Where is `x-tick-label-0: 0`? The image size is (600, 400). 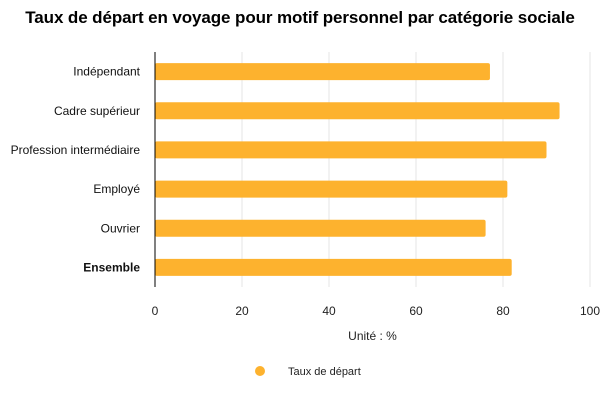 x-tick-label-0: 0 is located at coordinates (155, 311).